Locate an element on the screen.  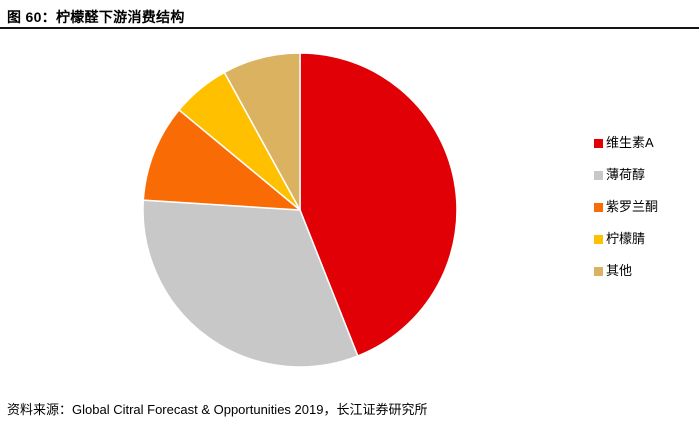
legend-item-0: 维生素A is located at coordinates (626, 143).